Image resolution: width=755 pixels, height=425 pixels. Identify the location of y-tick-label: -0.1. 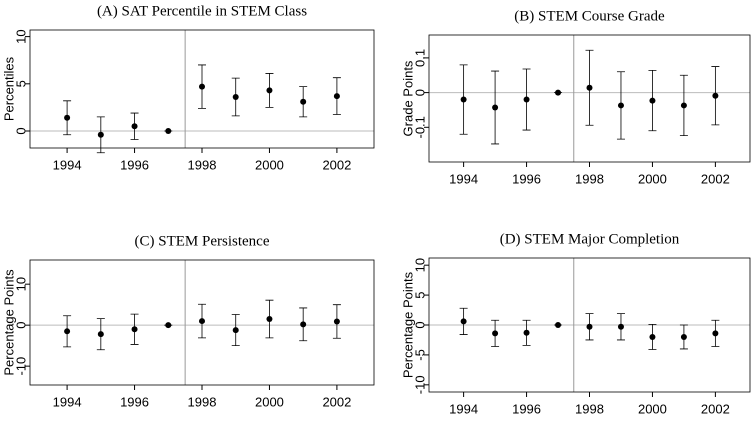
(419, 127).